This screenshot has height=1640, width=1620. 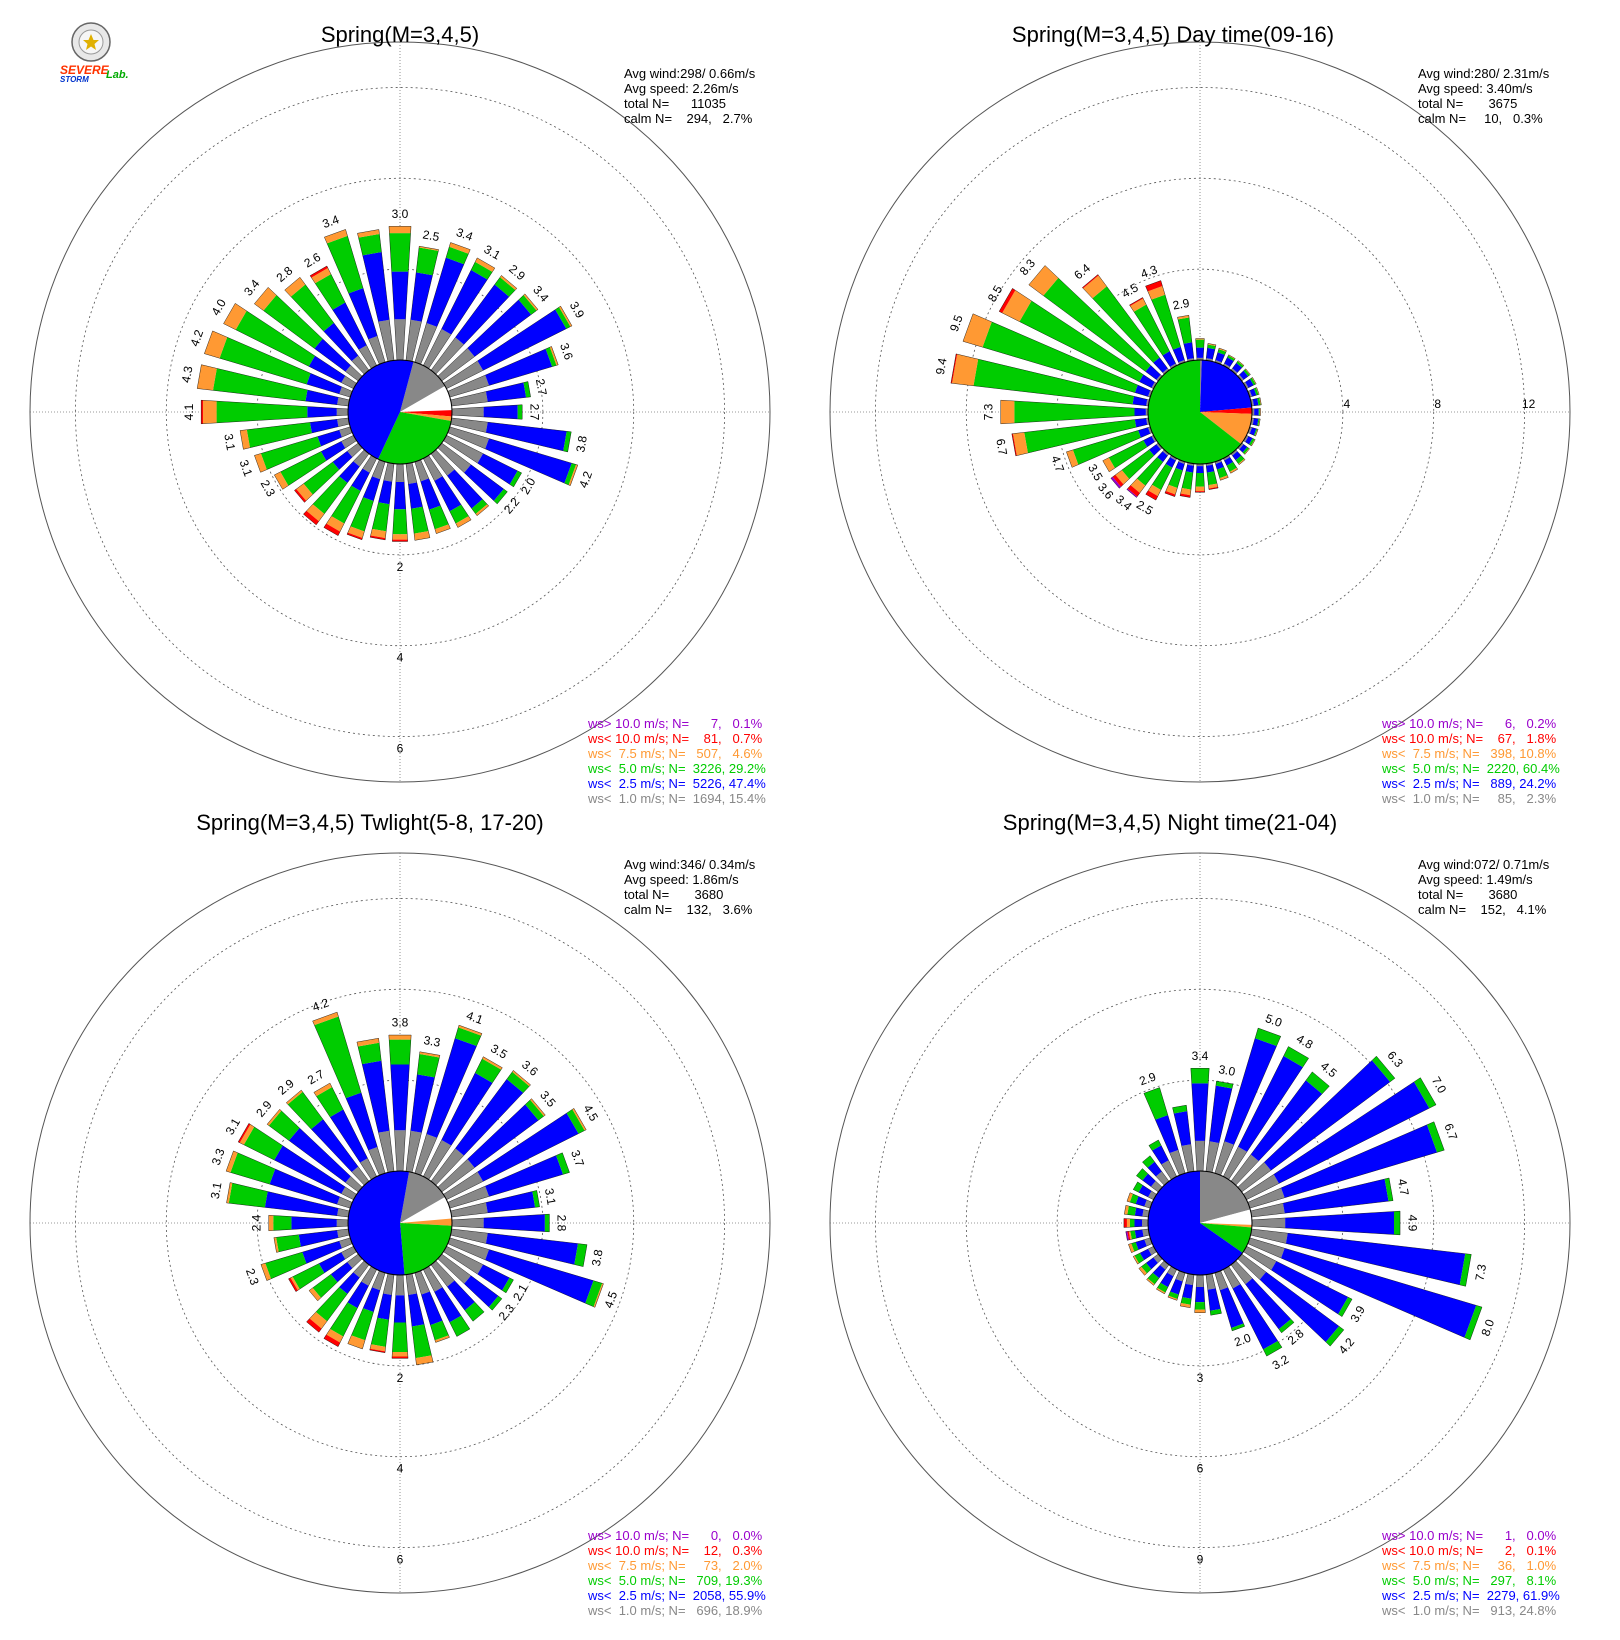 I want to click on bar-value-label: 3.1, so click(x=229, y=442).